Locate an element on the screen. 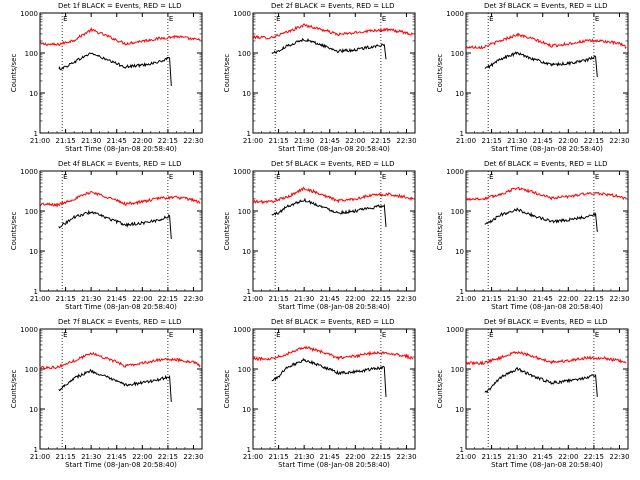  chart-title: Det 5f BLACK = Events, RED = LLD is located at coordinates (332, 164).